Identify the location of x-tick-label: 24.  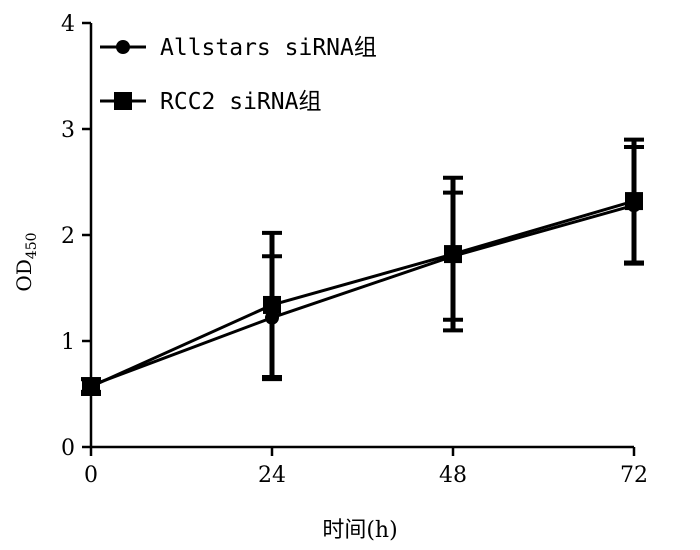
(272, 475).